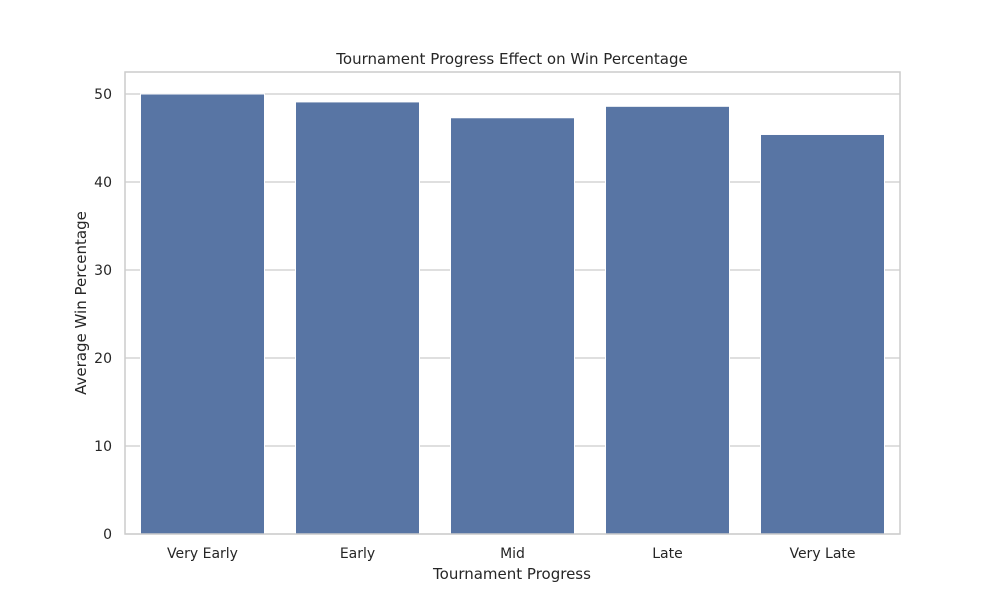 Image resolution: width=1000 pixels, height=604 pixels. What do you see at coordinates (103, 315) in the screenshot?
I see `y-tick-labels: 0 10 20 30 40 50` at bounding box center [103, 315].